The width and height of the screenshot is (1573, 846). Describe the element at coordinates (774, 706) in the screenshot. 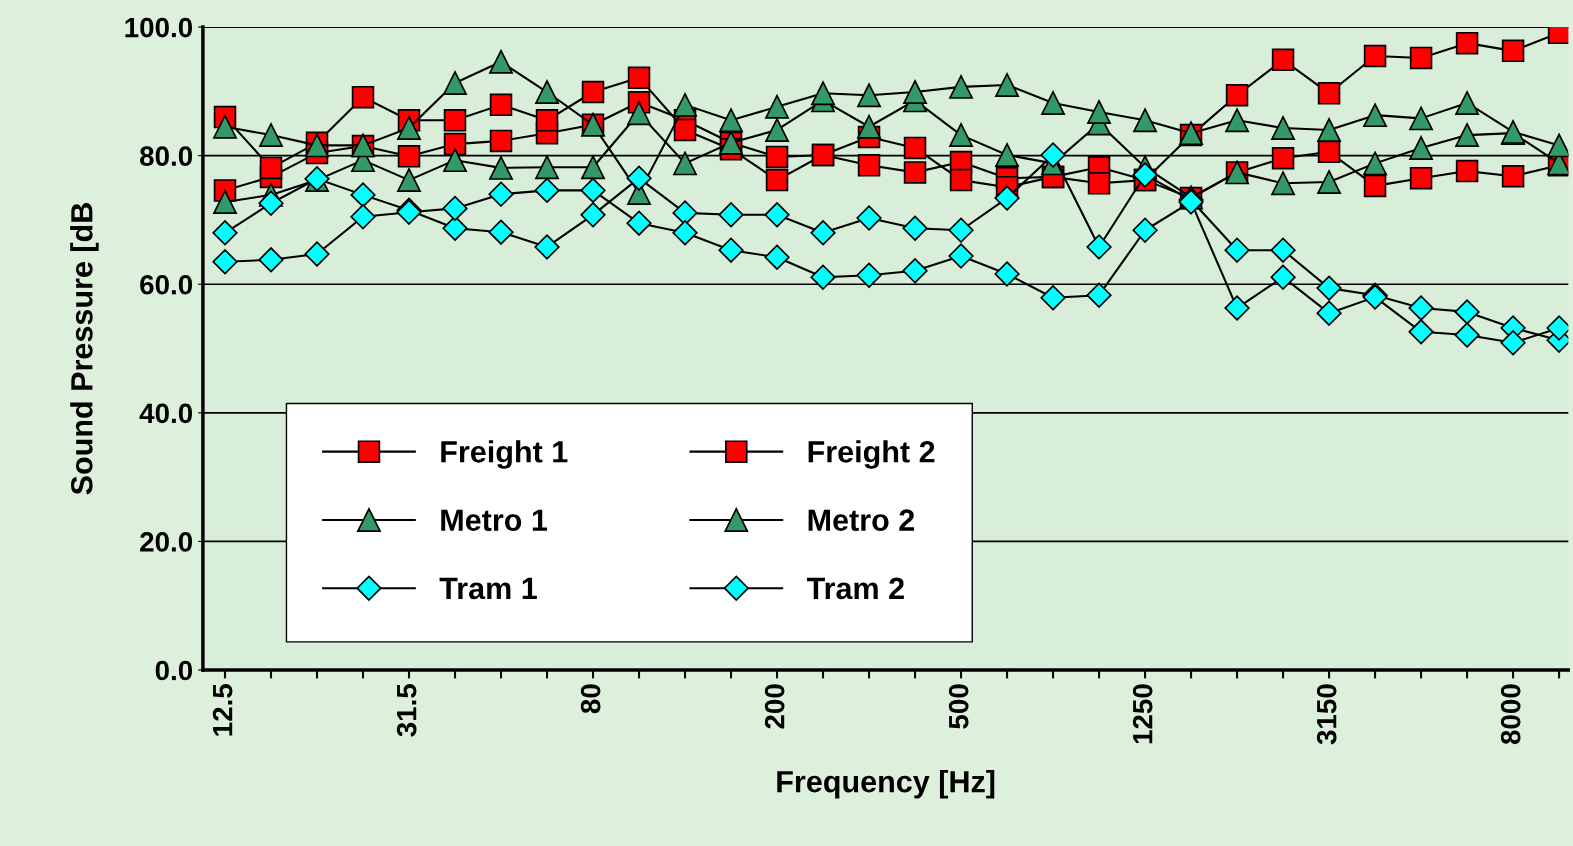

I see `x-tick-label: 200` at that location.